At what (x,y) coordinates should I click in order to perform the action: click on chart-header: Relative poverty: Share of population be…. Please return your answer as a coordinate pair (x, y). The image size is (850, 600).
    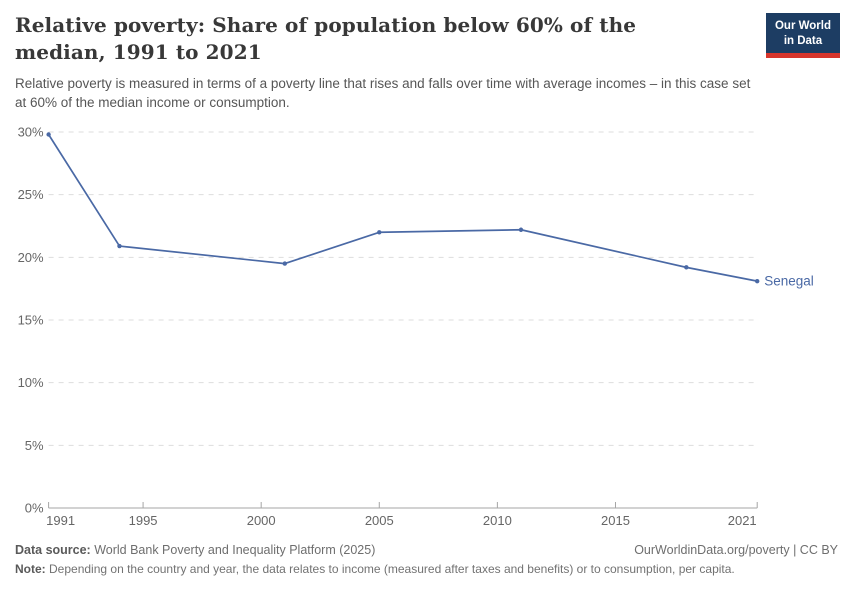
    Looking at the image, I should click on (385, 62).